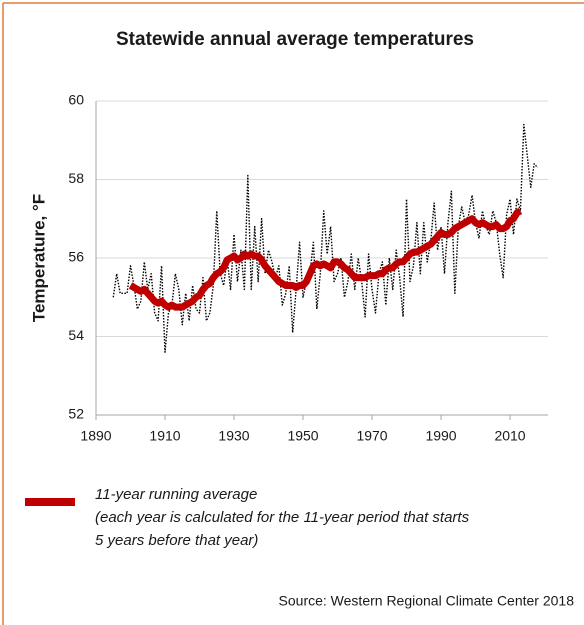 This screenshot has width=584, height=625. What do you see at coordinates (440, 436) in the screenshot?
I see `x-tick-label: 1990` at bounding box center [440, 436].